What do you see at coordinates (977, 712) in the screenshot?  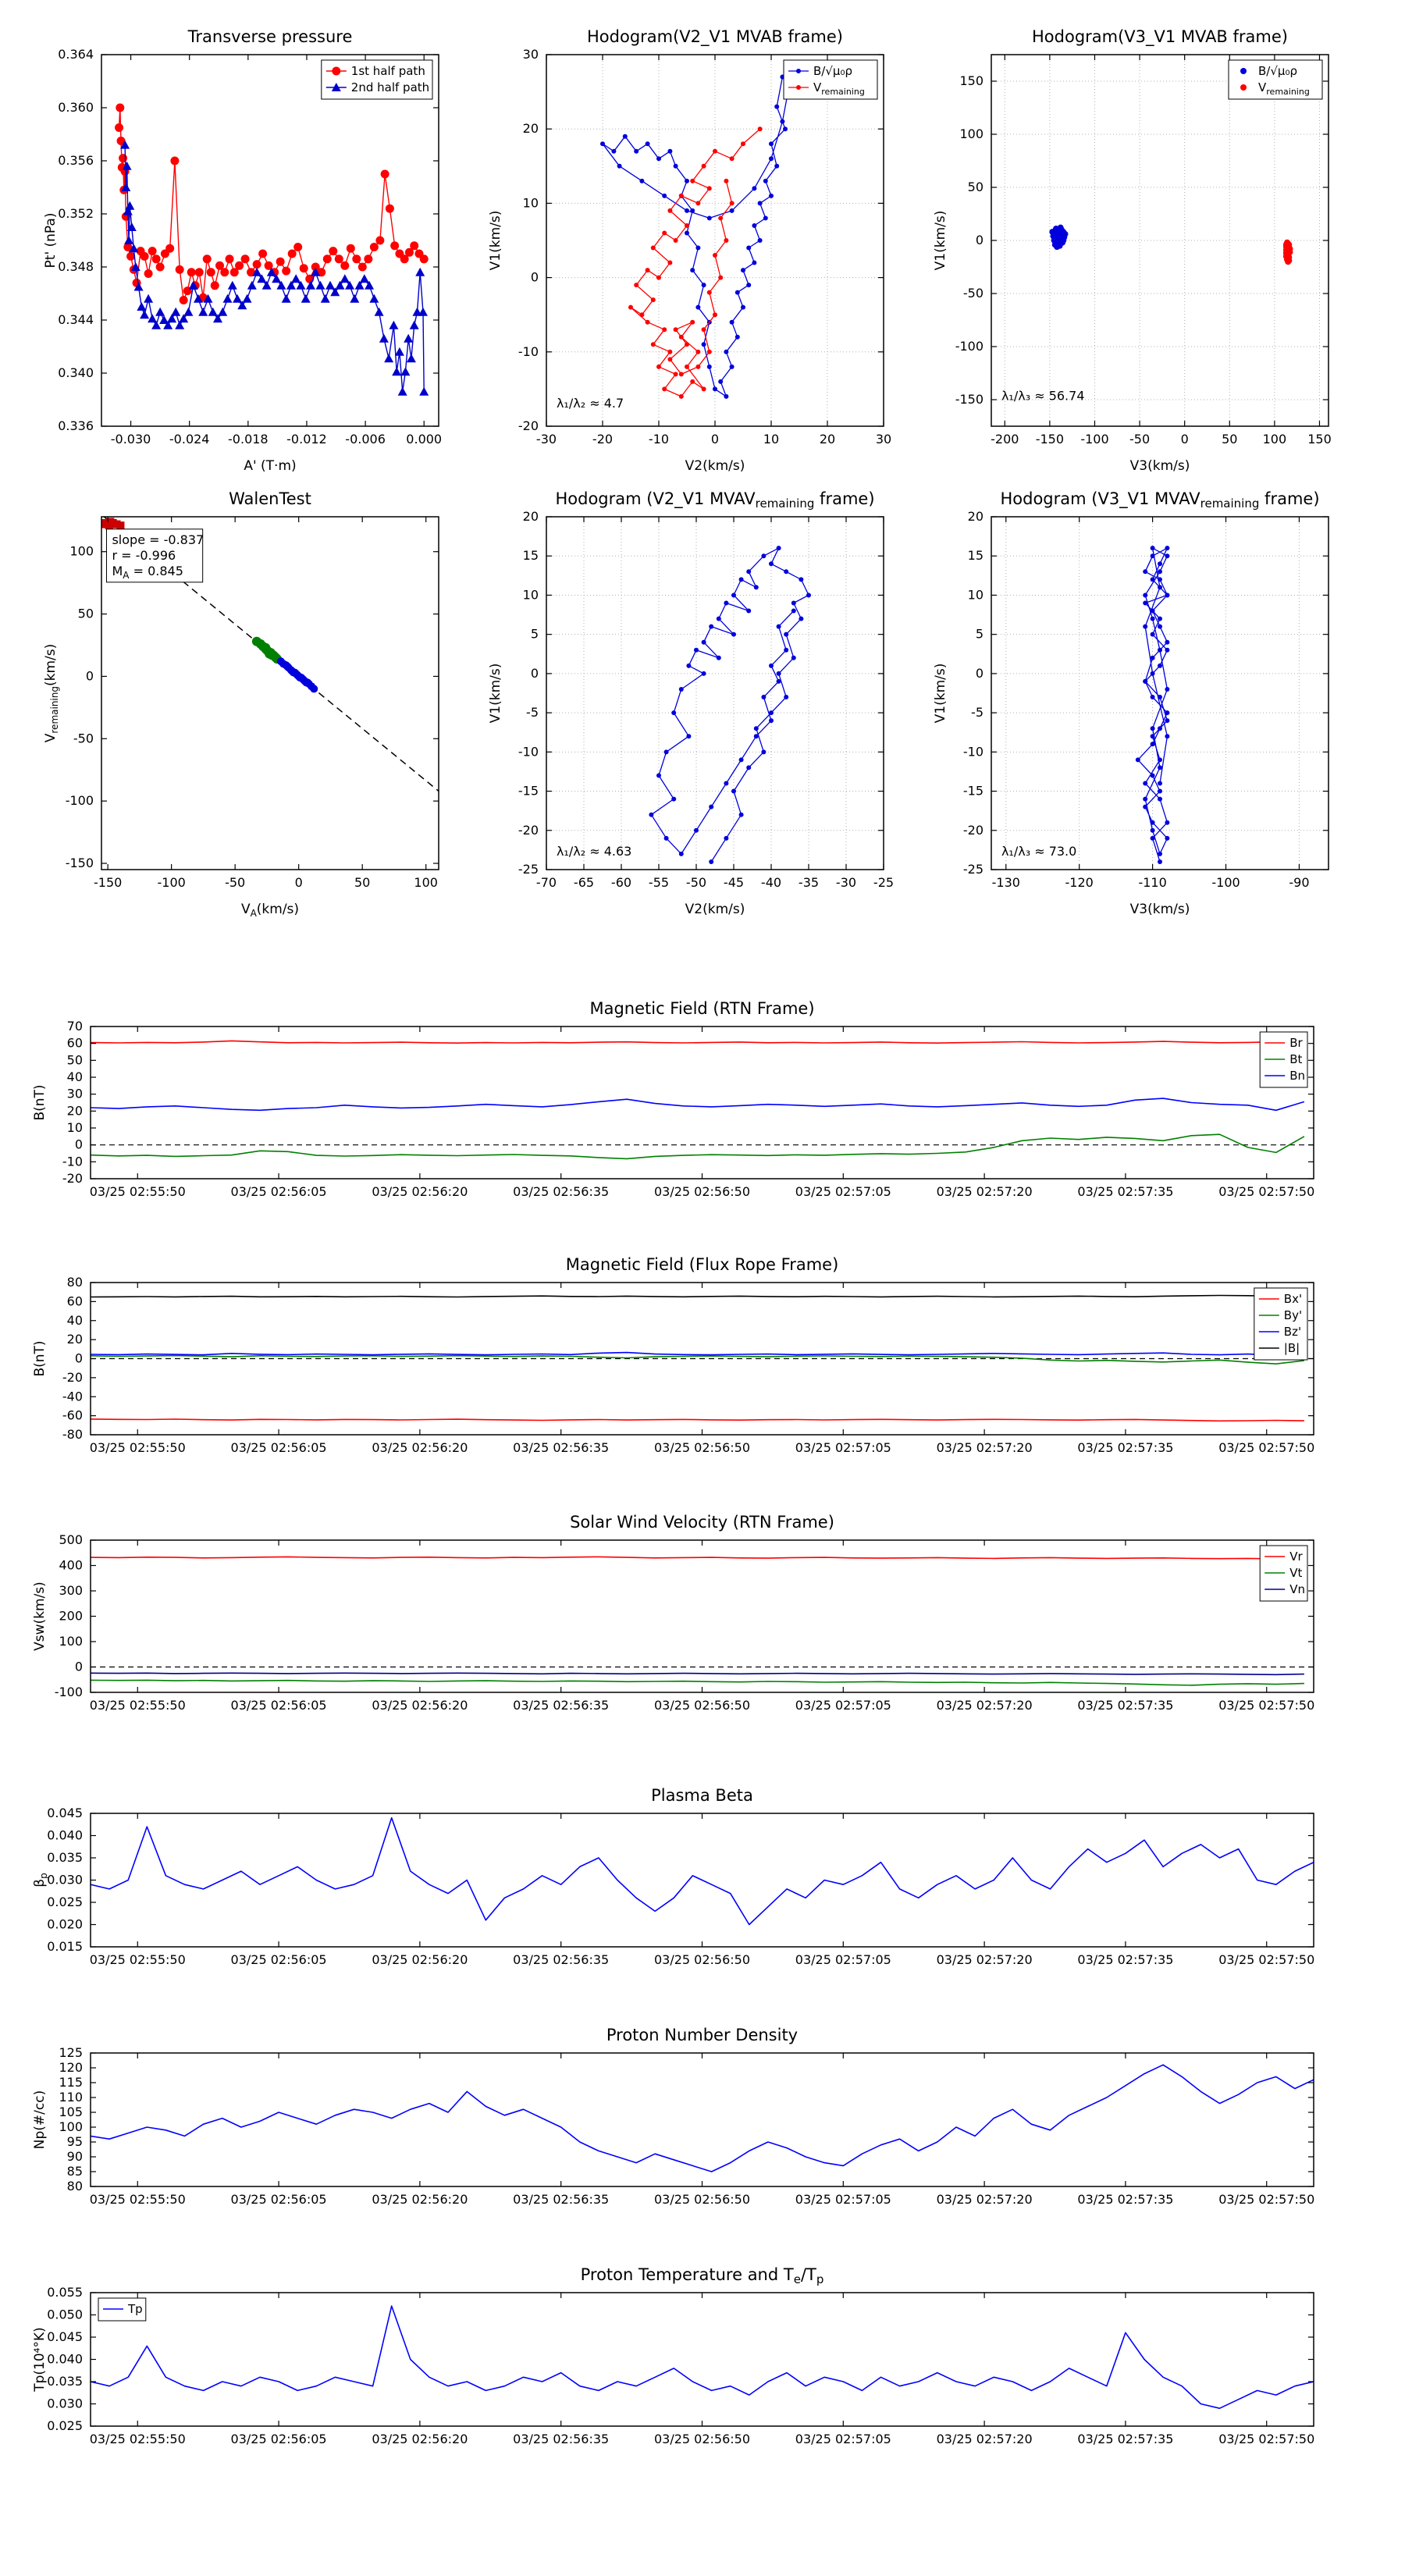 I see `svg-text: -5` at bounding box center [977, 712].